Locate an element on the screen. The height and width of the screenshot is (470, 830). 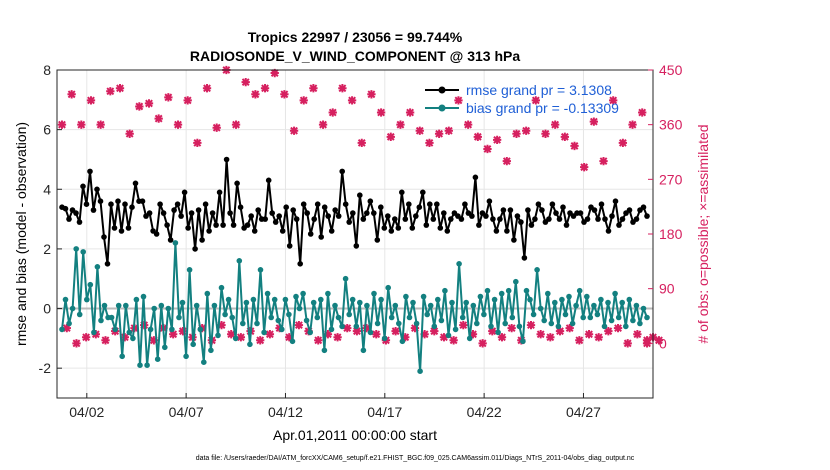
y-tick-label: 0 is located at coordinates (47, 309).